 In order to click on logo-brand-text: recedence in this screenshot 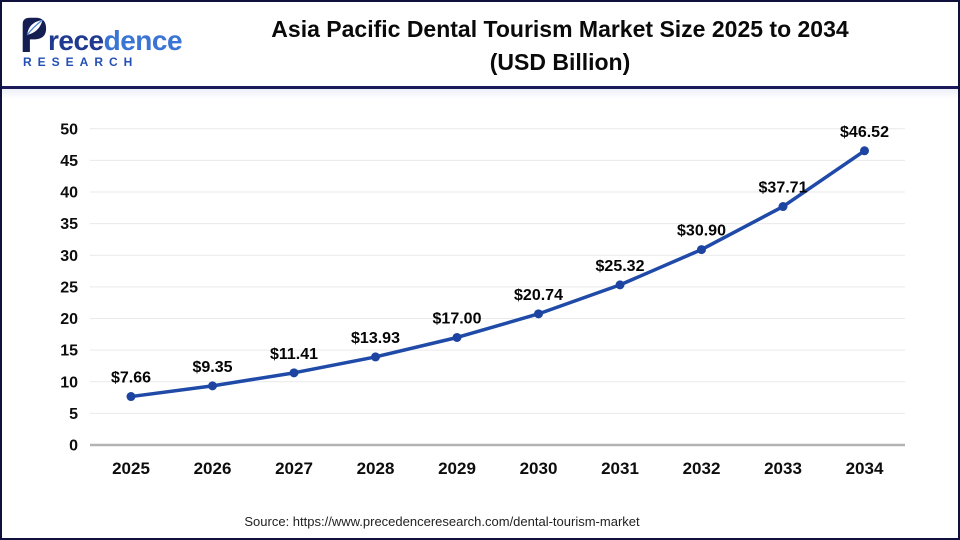, I will do `click(115, 40)`.